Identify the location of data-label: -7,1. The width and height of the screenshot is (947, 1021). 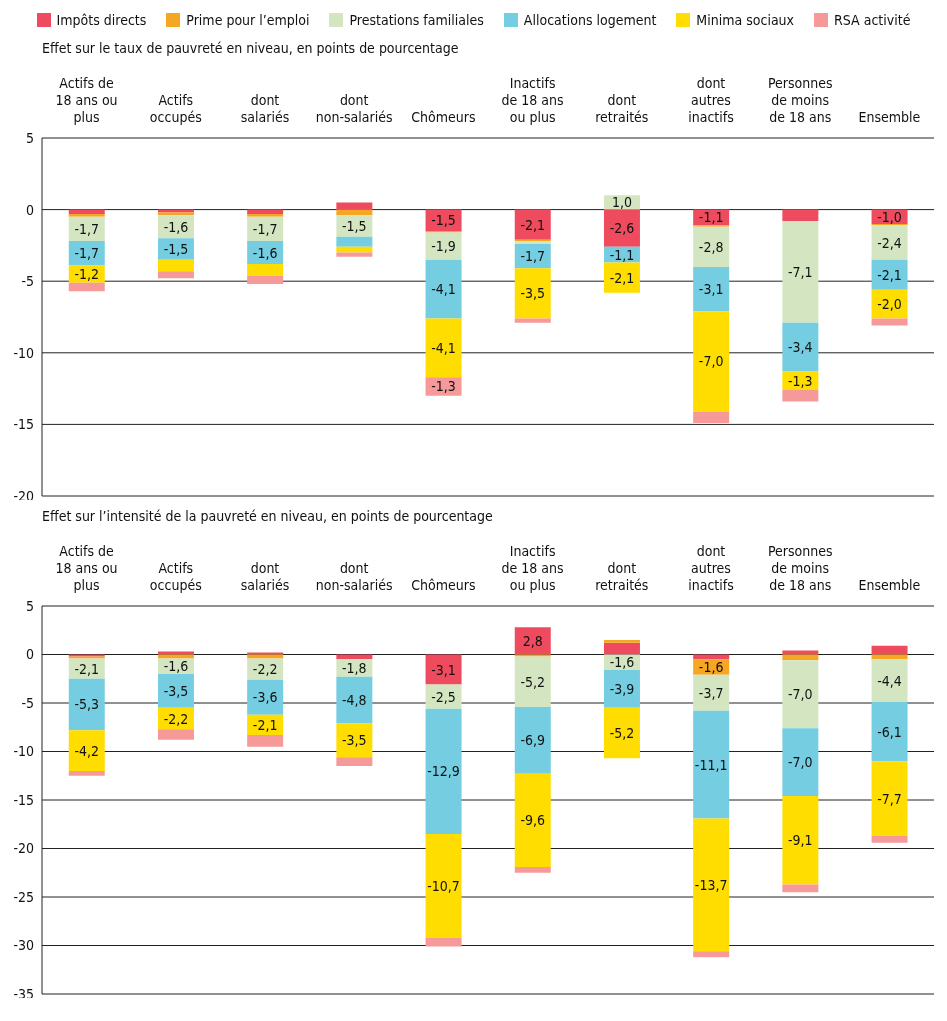
(800, 271).